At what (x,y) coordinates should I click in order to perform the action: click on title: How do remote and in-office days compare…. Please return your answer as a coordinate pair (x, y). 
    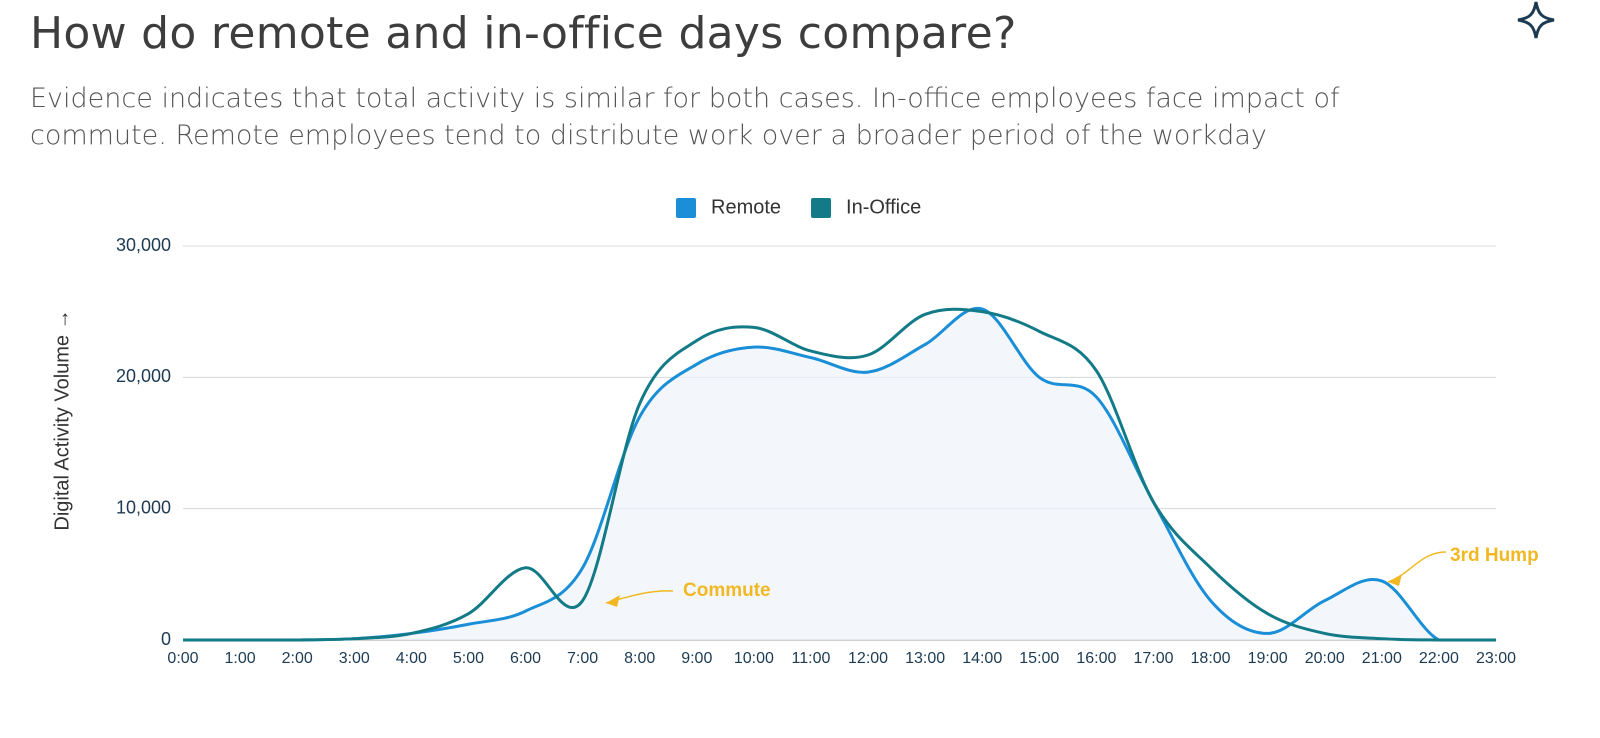
    Looking at the image, I should click on (523, 33).